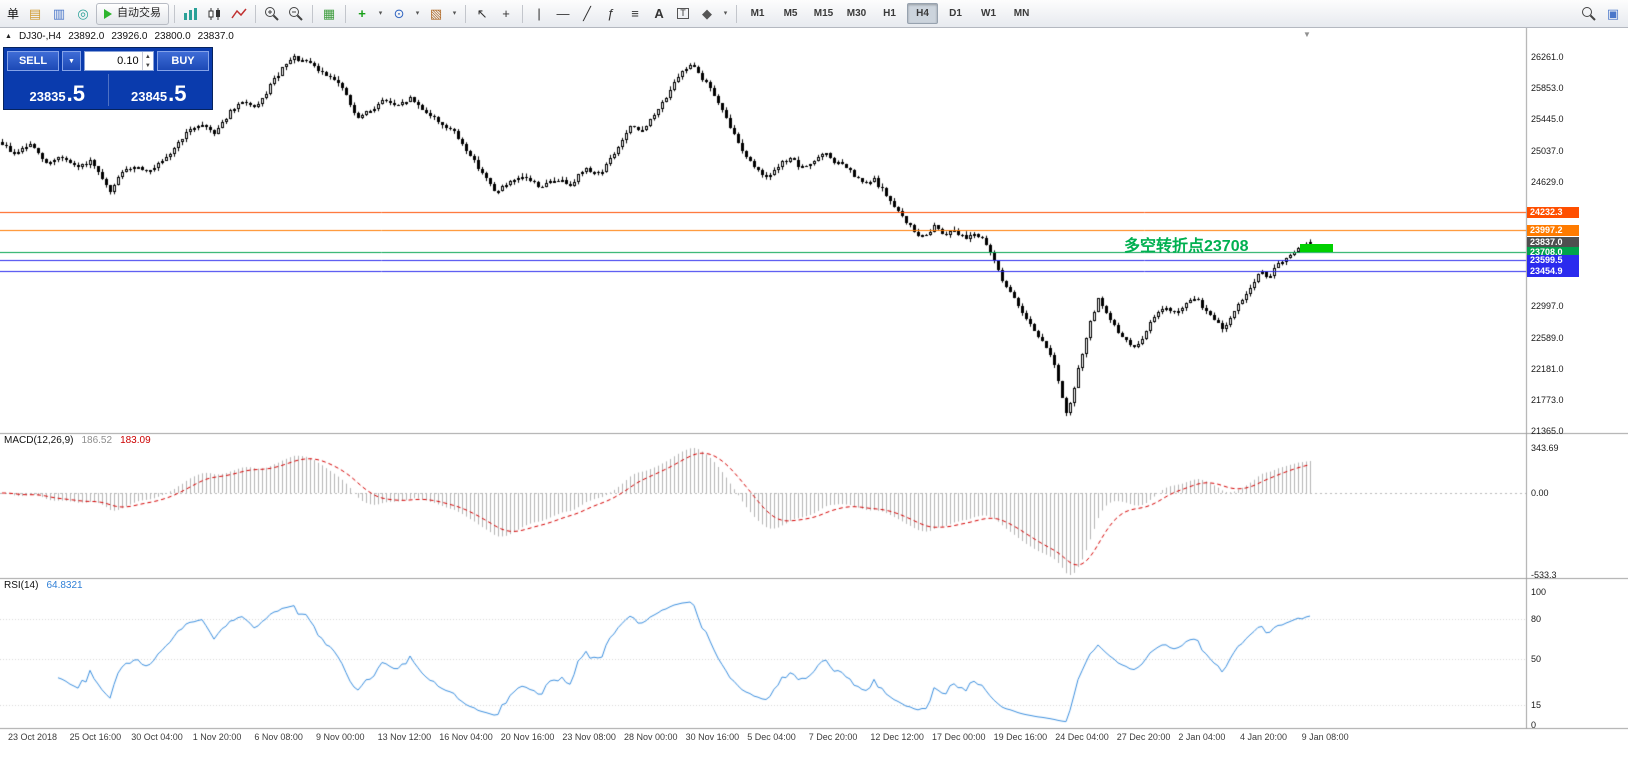 The height and width of the screenshot is (776, 1628). Describe the element at coordinates (771, 737) in the screenshot. I see `time-axis-label: 5 Dec 04:00` at that location.